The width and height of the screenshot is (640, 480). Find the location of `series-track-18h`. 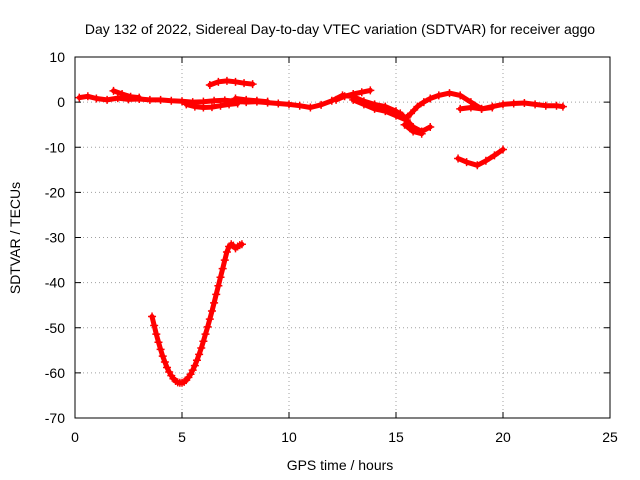

series-track-18h is located at coordinates (480, 157).